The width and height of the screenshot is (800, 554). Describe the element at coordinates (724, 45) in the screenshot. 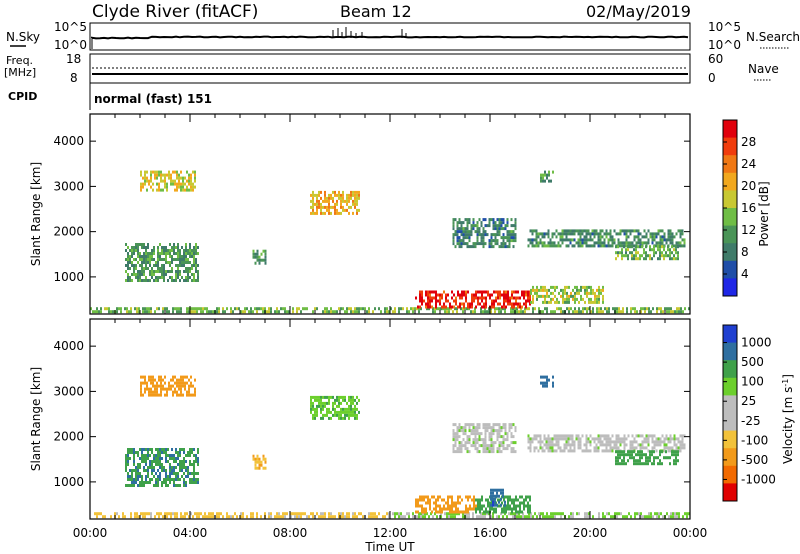

I see `nsearch-tick-bottom: 10^0` at that location.